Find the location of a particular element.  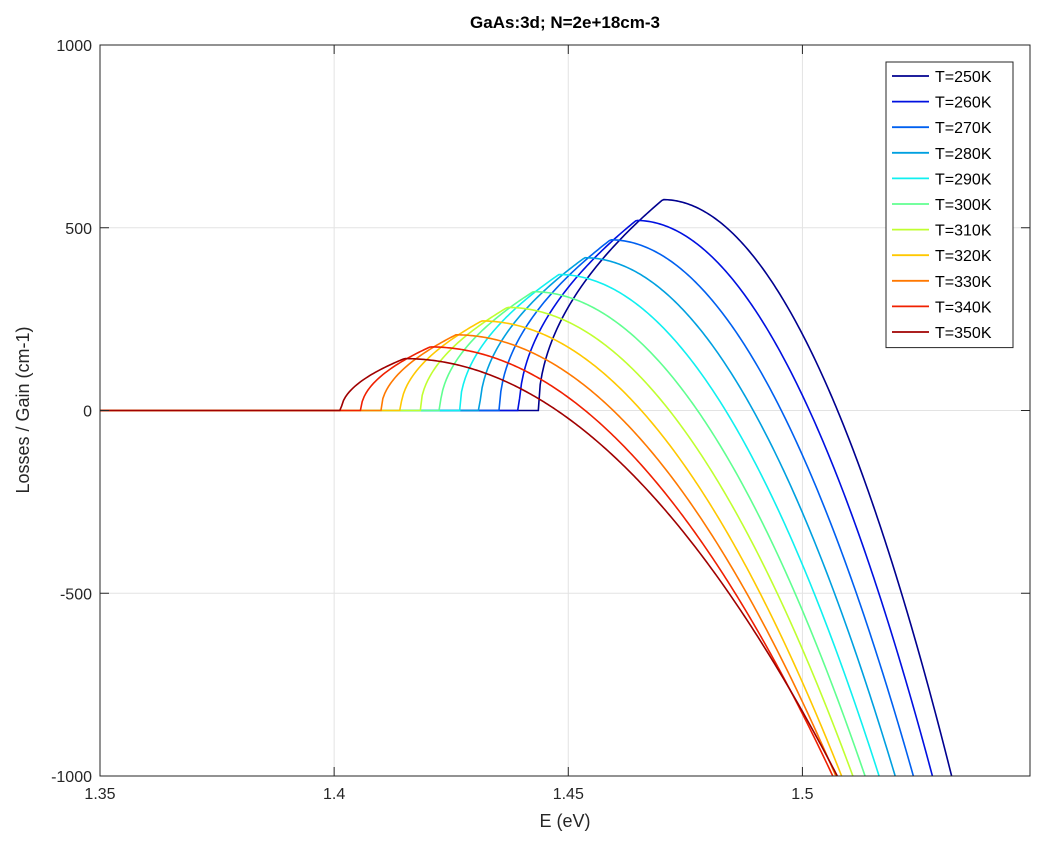

legend-entry: T=340K is located at coordinates (963, 307).